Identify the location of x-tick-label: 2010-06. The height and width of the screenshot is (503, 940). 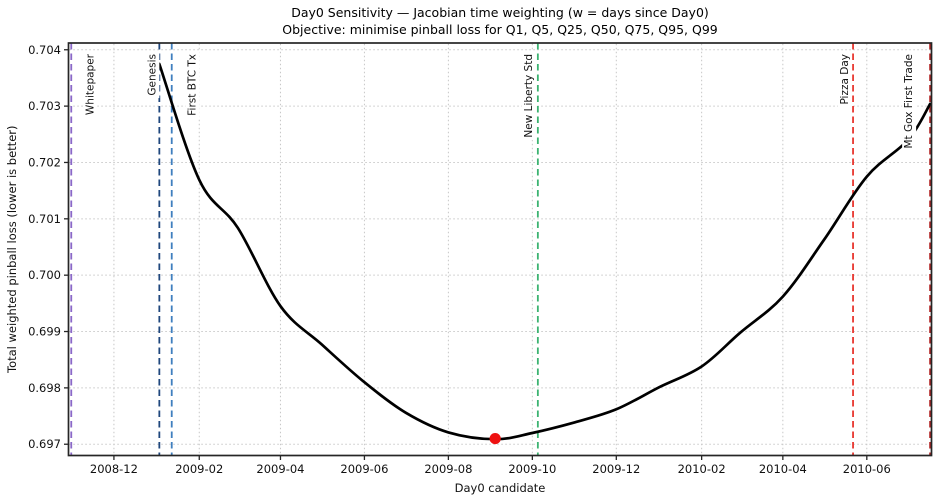
(867, 469).